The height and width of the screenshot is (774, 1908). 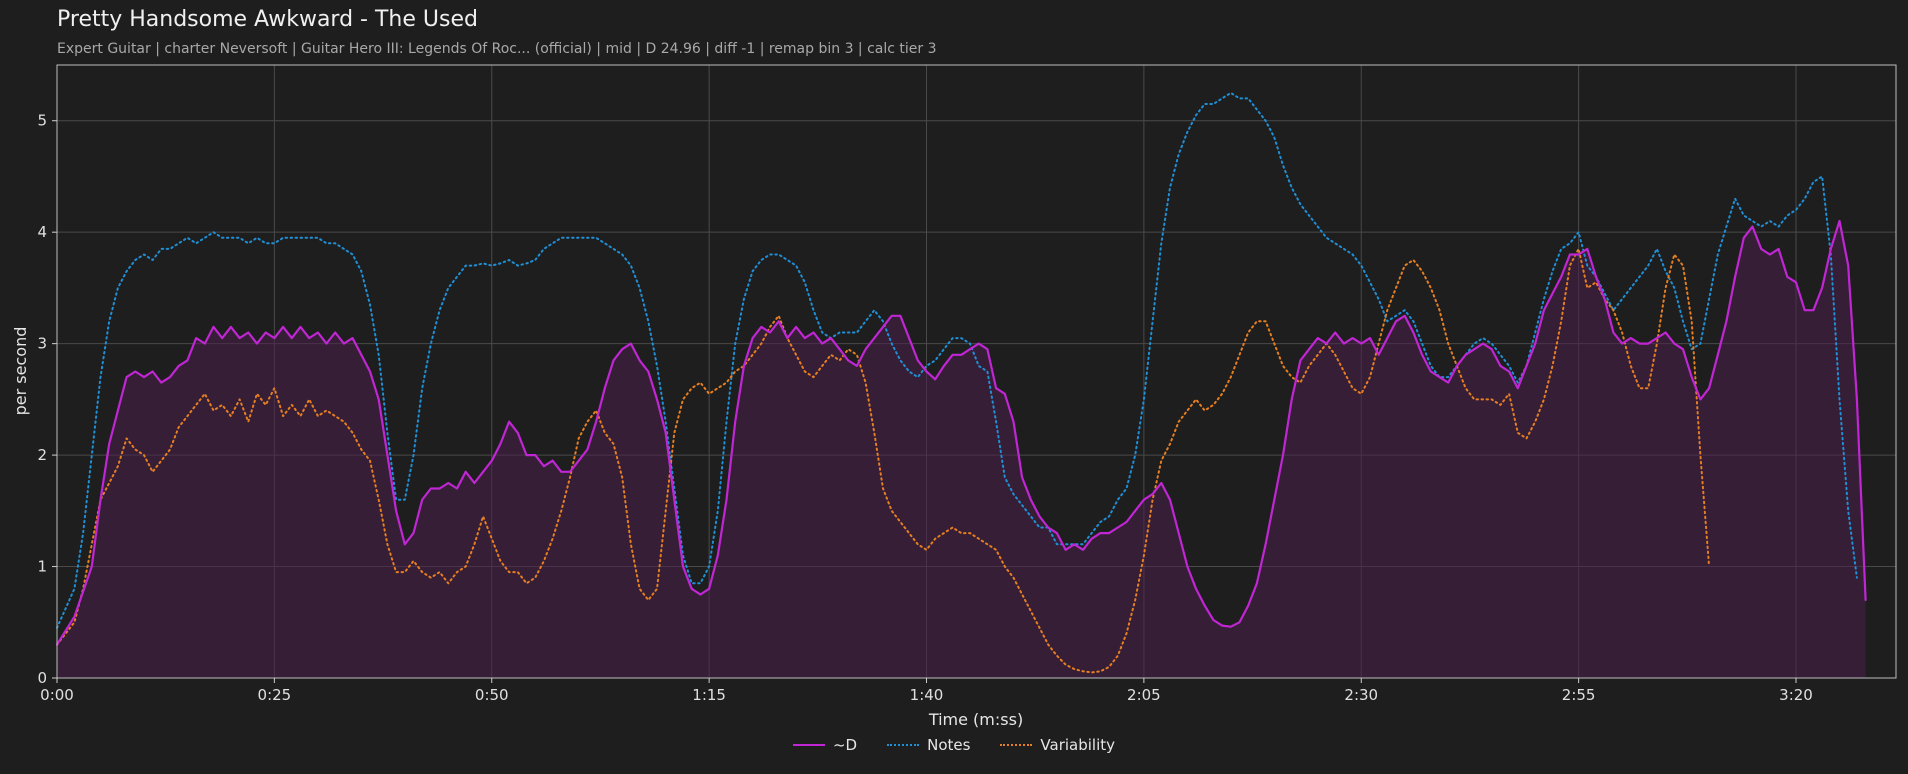 I want to click on x-tick-label: 0:25, so click(x=275, y=695).